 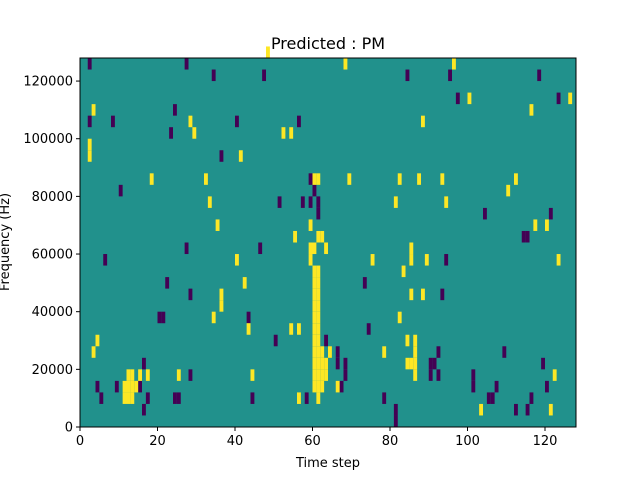 I want to click on x-tick-label: 0, so click(x=80, y=441).